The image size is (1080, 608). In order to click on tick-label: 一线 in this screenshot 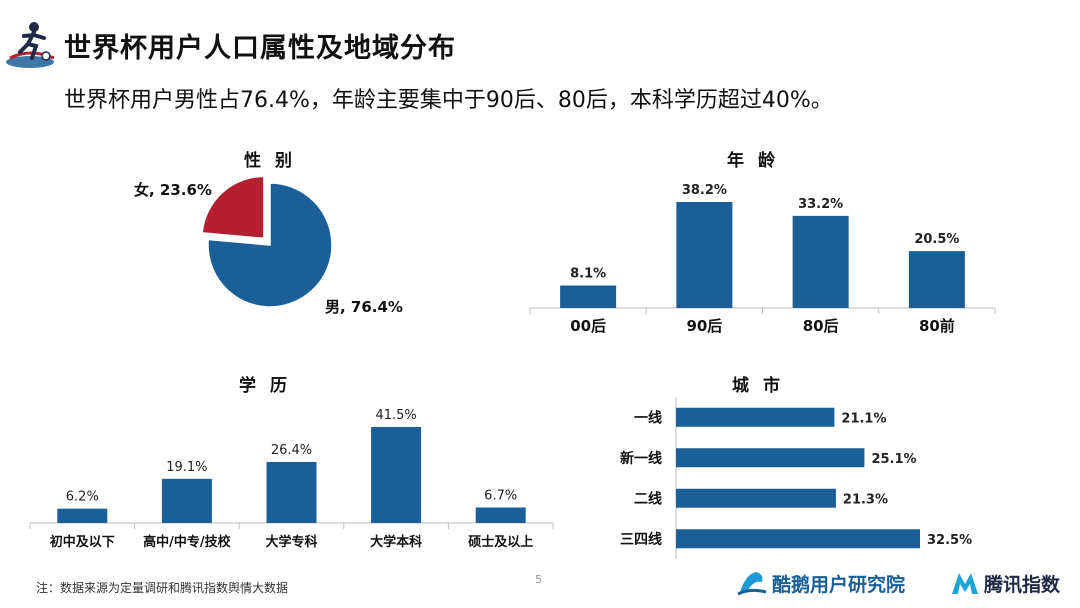, I will do `click(648, 417)`.